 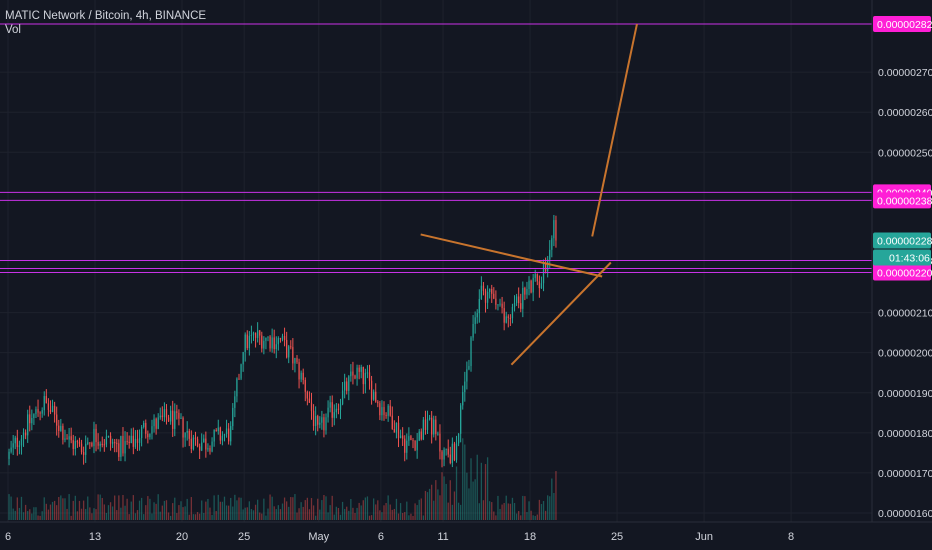 I want to click on volume-indicator-label: Vol, so click(x=13, y=30).